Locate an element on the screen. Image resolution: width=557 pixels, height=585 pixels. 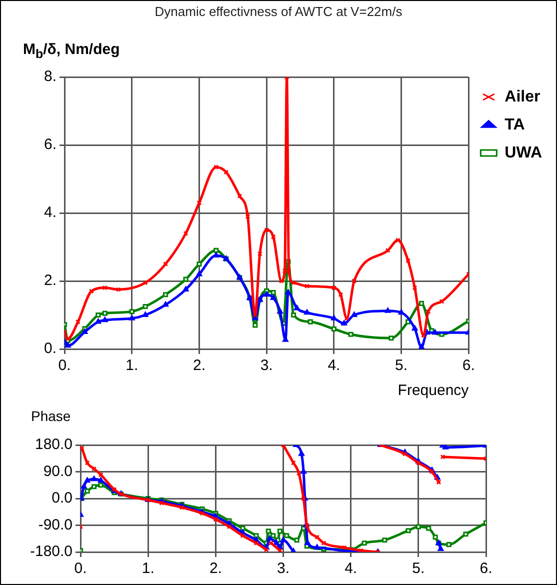
x-axis-title: Frequency is located at coordinates (434, 391).